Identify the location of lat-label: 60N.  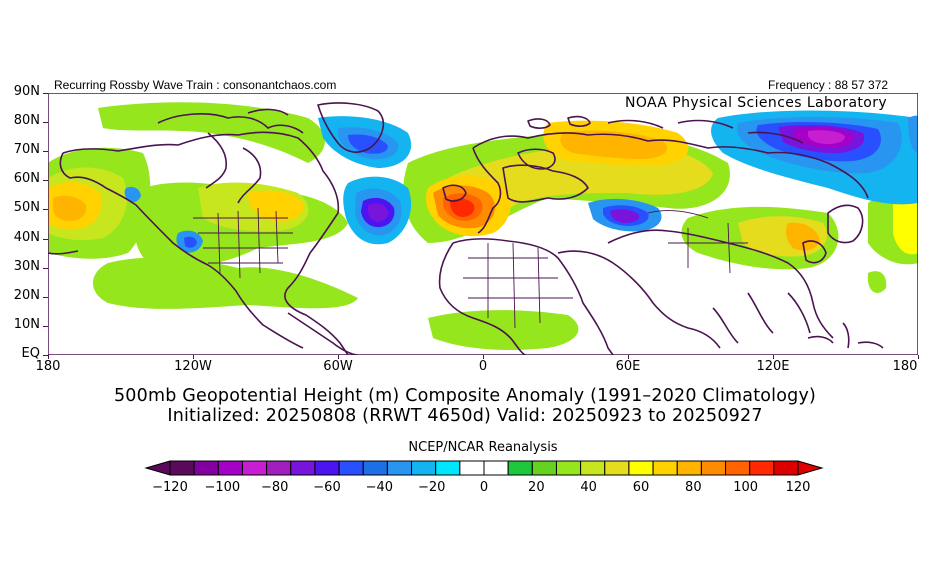
(26, 179).